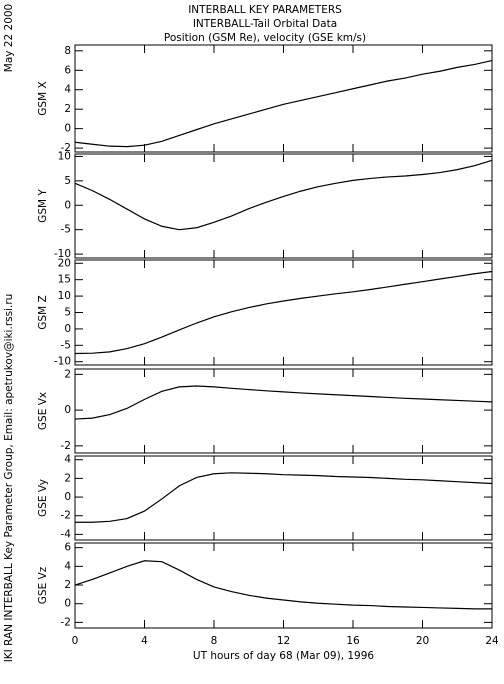  I want to click on title-line: Position (GSM Re), velocity (GSE km/s), so click(265, 38).